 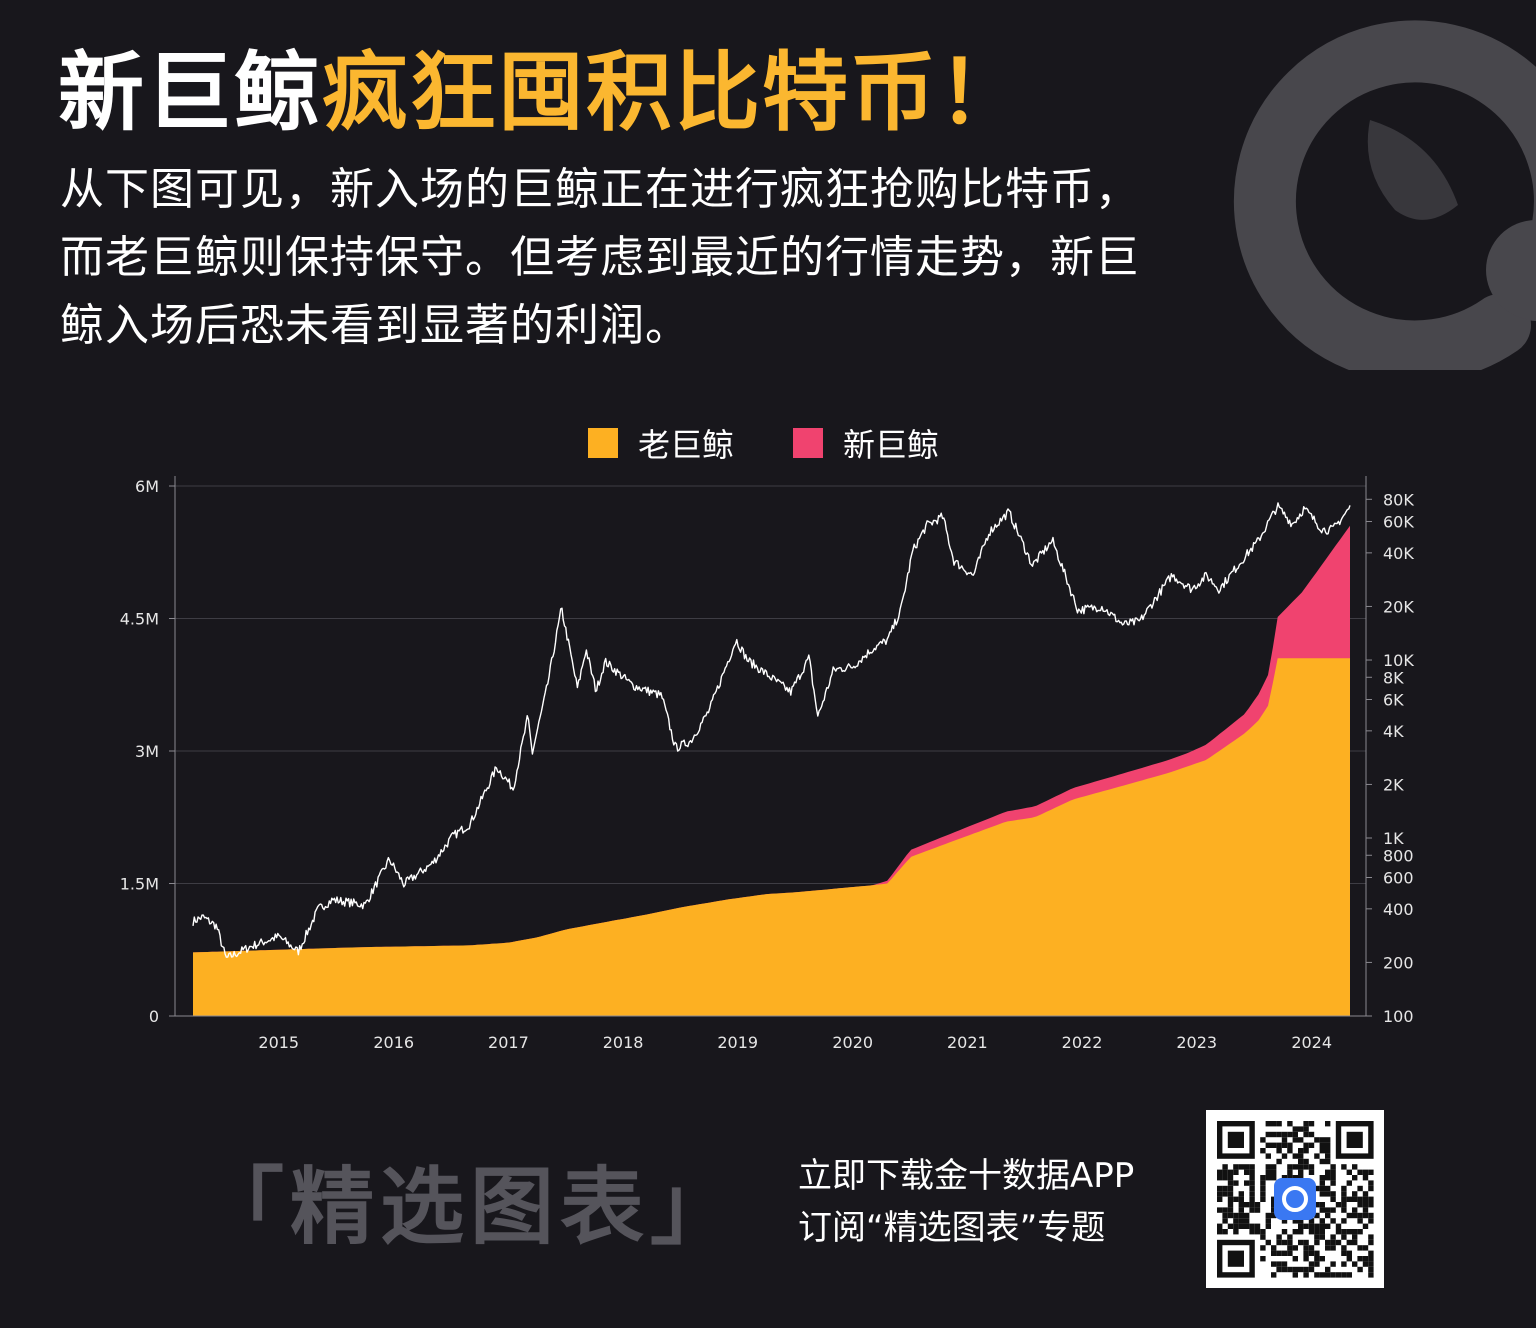 What do you see at coordinates (1398, 606) in the screenshot?
I see `y-right-tick-label: 20K` at bounding box center [1398, 606].